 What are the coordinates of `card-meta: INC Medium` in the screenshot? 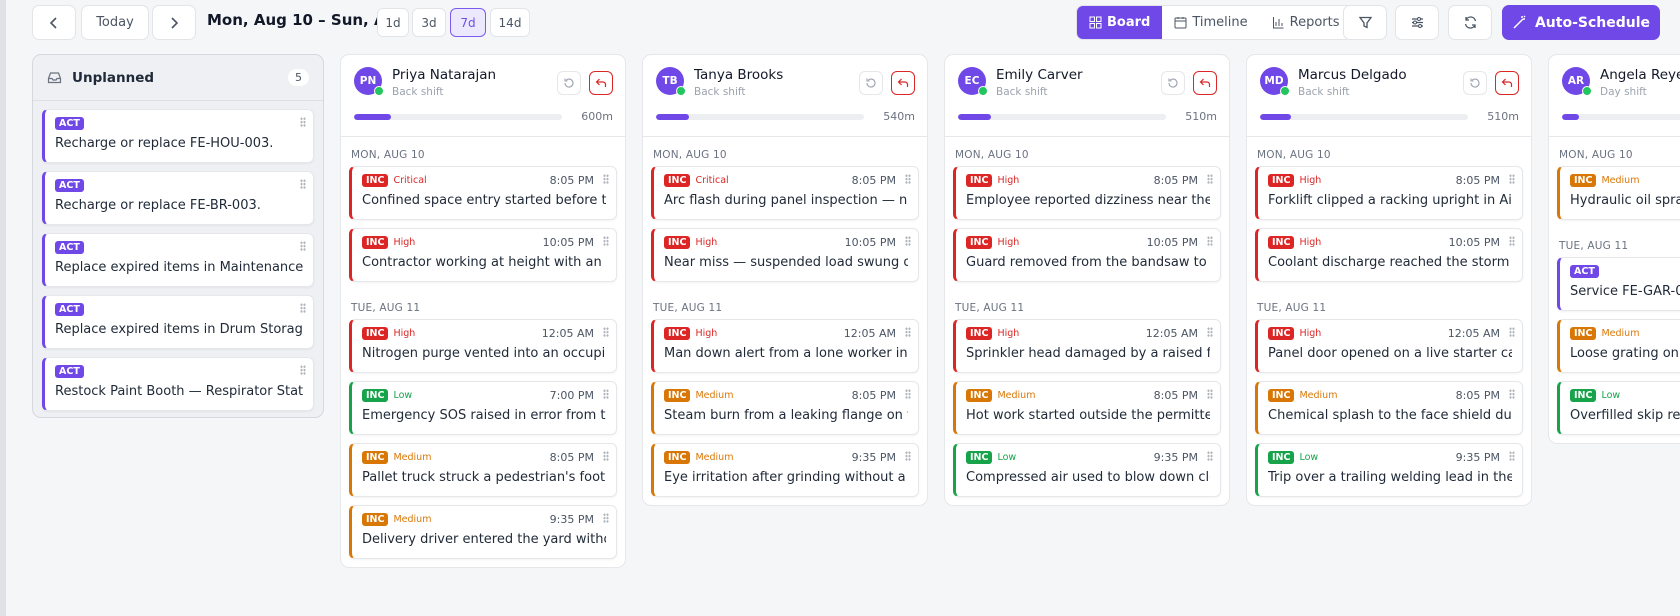 It's located at (1625, 180).